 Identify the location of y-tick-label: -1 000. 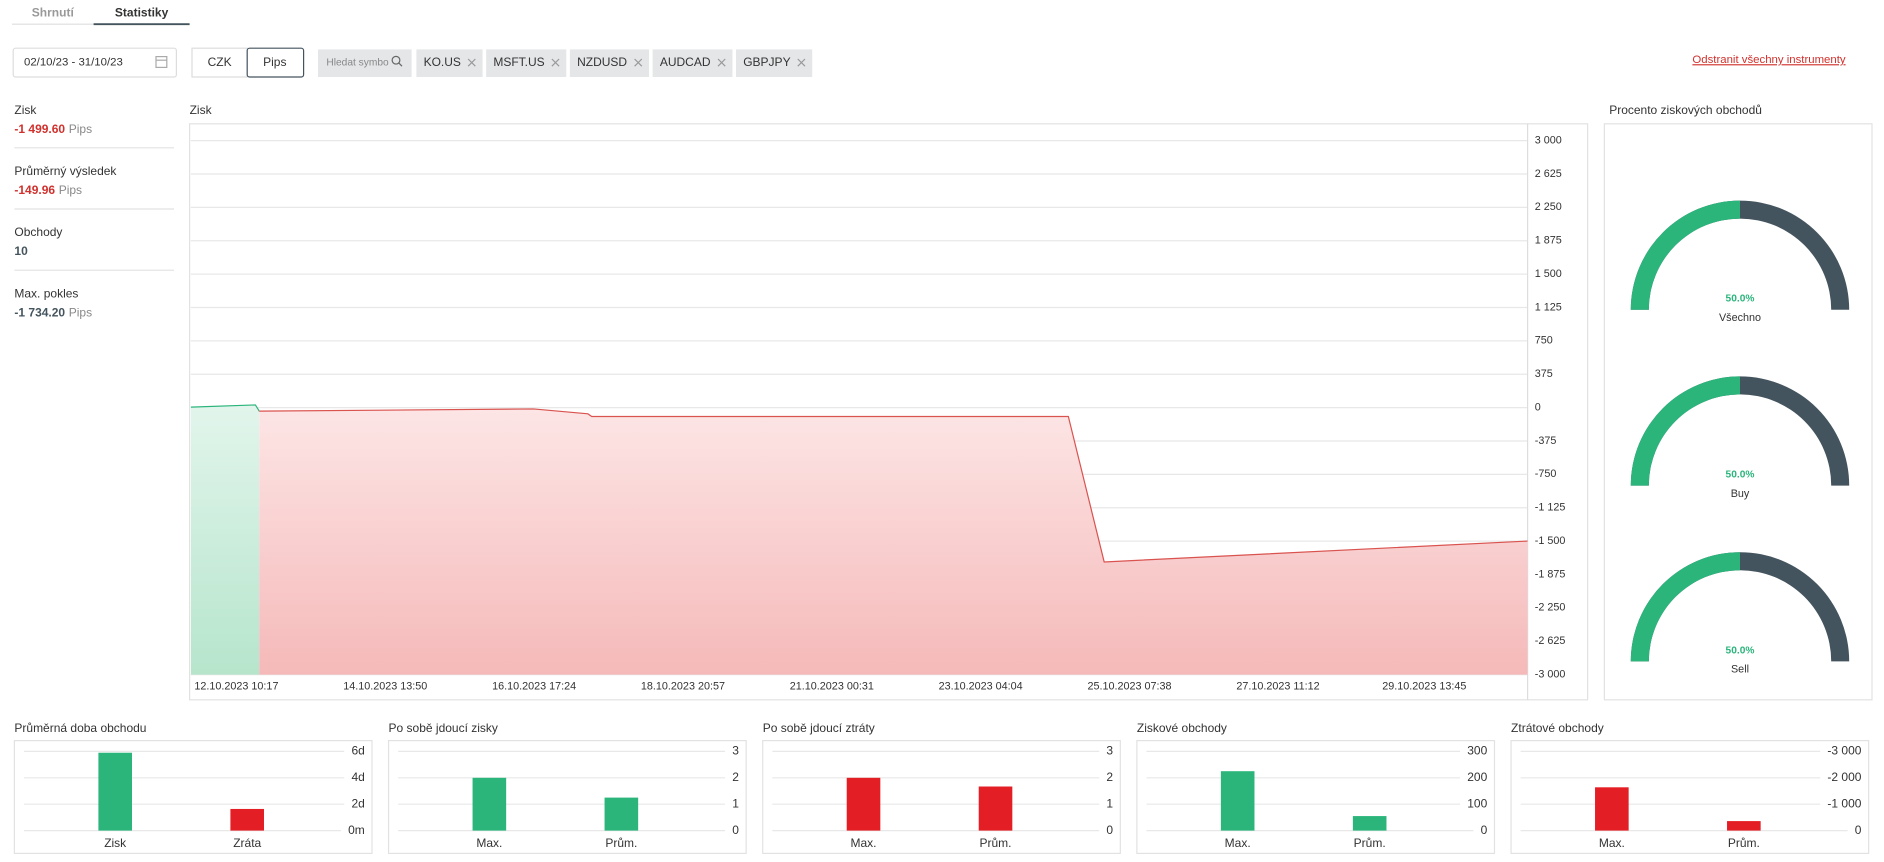
(1844, 803).